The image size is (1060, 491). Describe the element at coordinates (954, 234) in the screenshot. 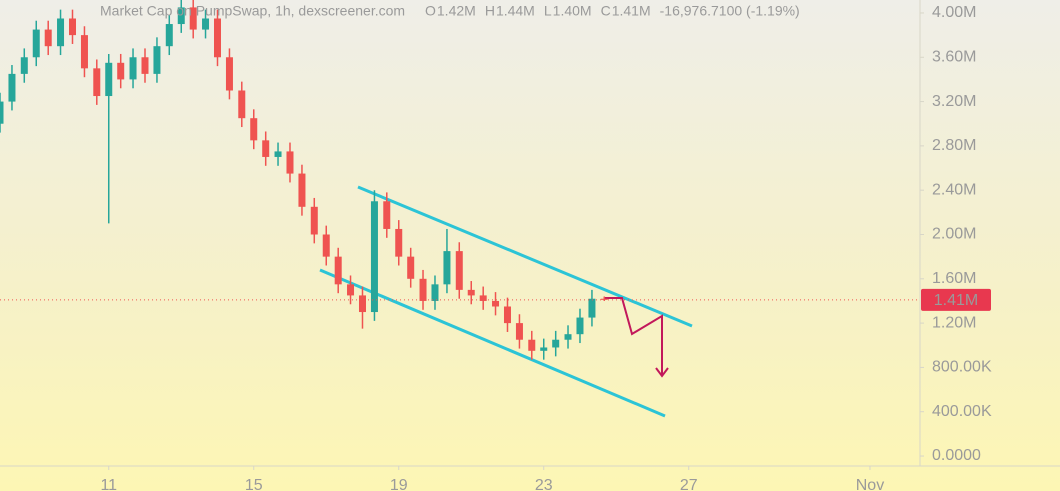

I see `y-tick-label: 2.00M` at that location.